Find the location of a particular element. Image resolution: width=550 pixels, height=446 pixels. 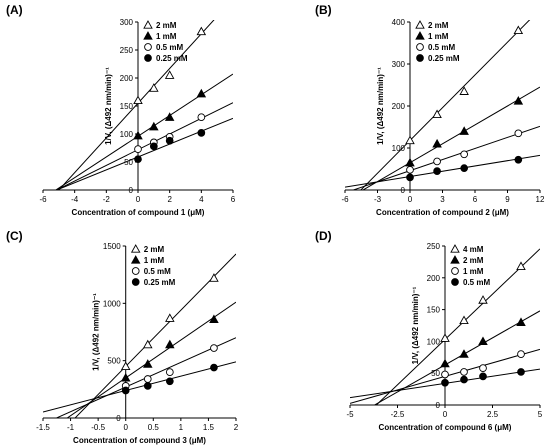

y-tick-label: 400 is located at coordinates (399, 22).